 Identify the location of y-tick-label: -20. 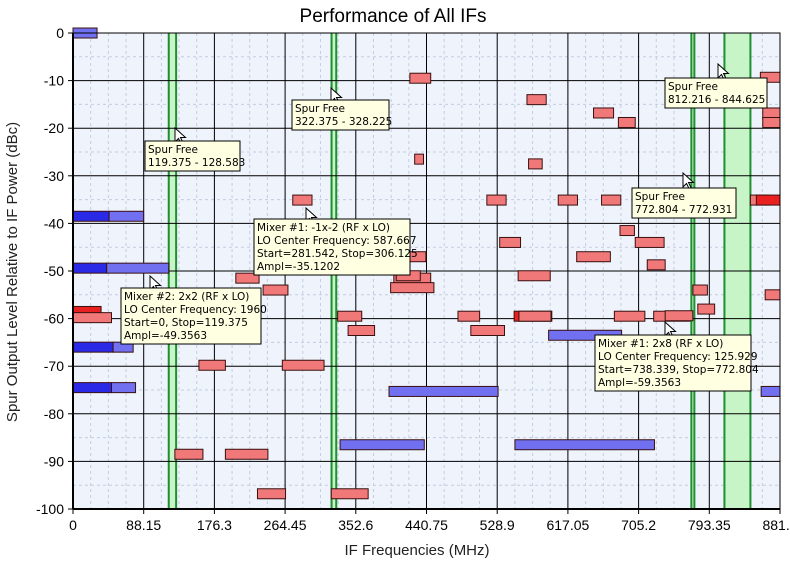
(54, 128).